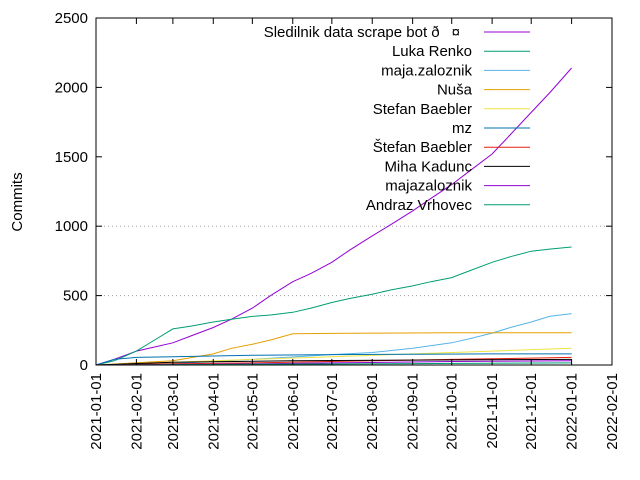 The width and height of the screenshot is (640, 480). I want to click on legend-label-5: mz, so click(462, 128).